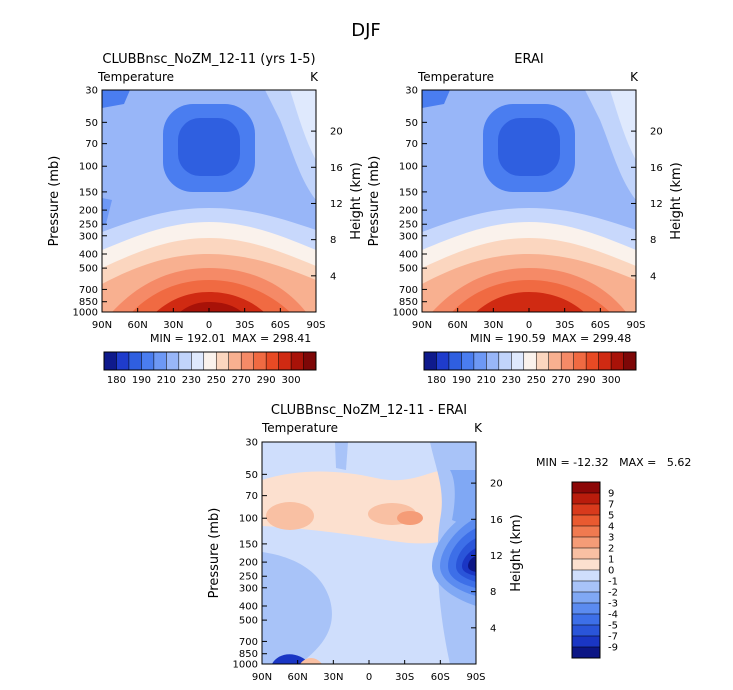  Describe the element at coordinates (208, 59) in the screenshot. I see `panel-model-title: CLUBBnsc_NoZM_12-11 (yrs 1-5)` at that location.